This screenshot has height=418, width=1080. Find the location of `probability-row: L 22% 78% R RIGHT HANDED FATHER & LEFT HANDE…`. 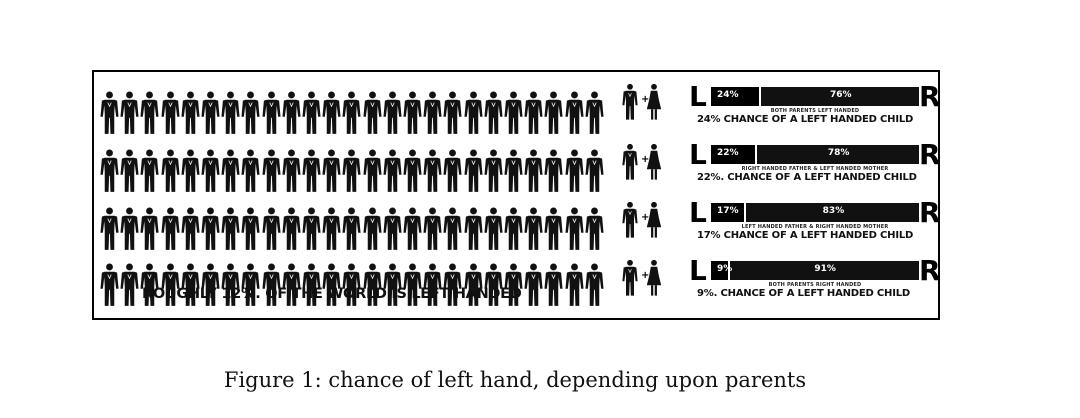

probability-row: L 22% 78% R RIGHT HANDED FATHER & LEFT HANDE… is located at coordinates (815, 165).